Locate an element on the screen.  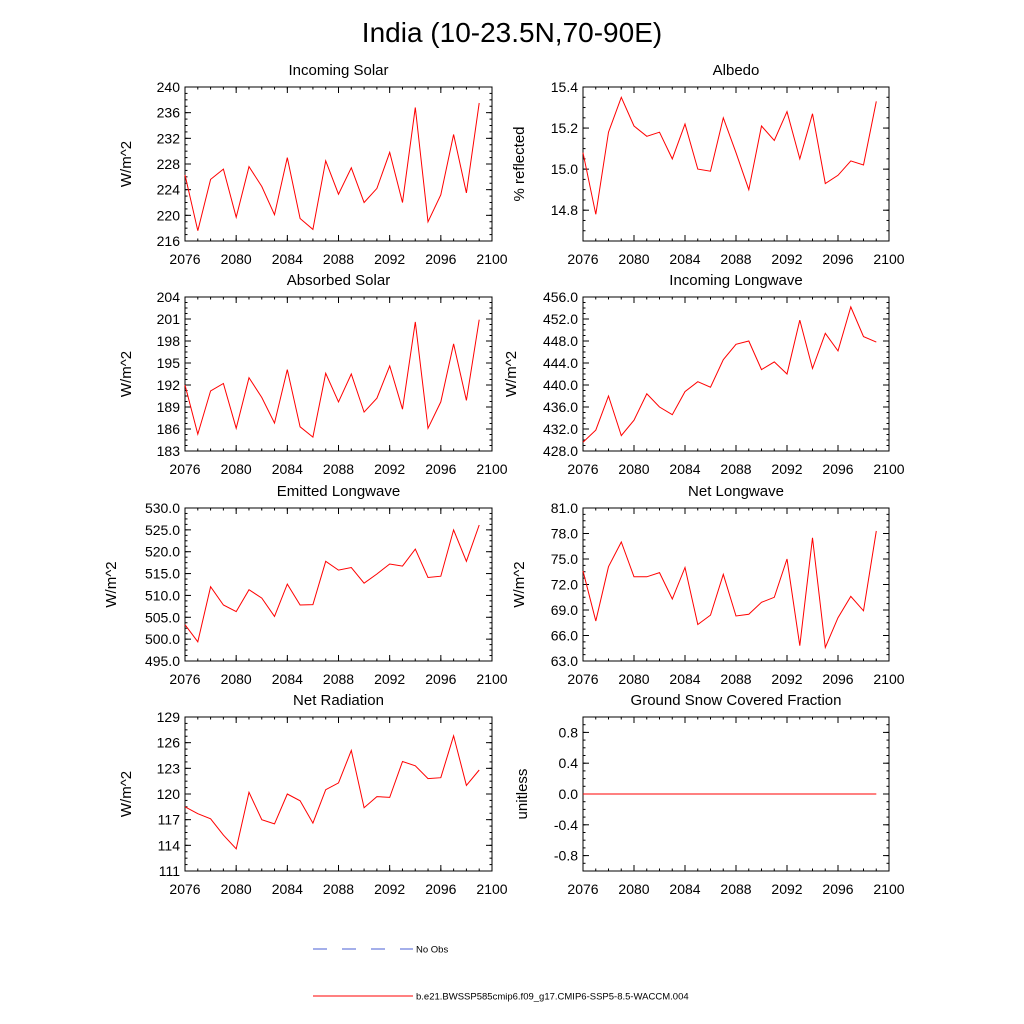
y-tick-label: 69.0 is located at coordinates (564, 610).